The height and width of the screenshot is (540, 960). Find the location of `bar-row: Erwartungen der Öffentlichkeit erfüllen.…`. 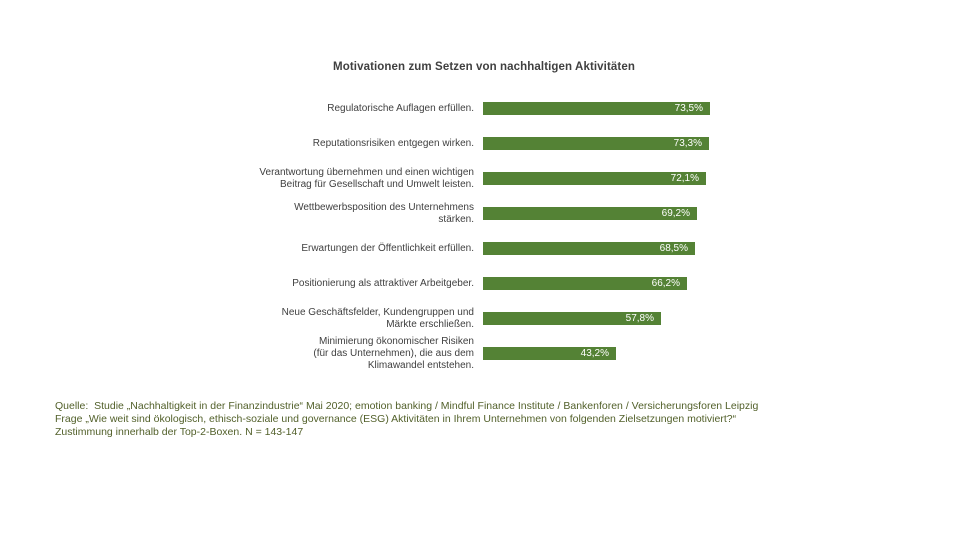

bar-row: Erwartungen der Öffentlichkeit erfüllen.… is located at coordinates (497, 248).